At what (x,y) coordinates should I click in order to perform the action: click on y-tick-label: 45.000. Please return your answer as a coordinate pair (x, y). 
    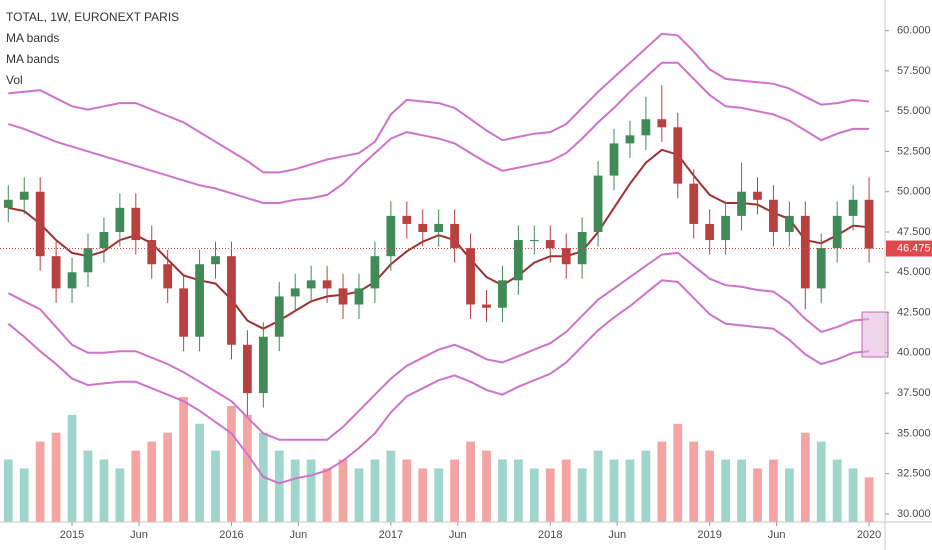
    Looking at the image, I should click on (914, 272).